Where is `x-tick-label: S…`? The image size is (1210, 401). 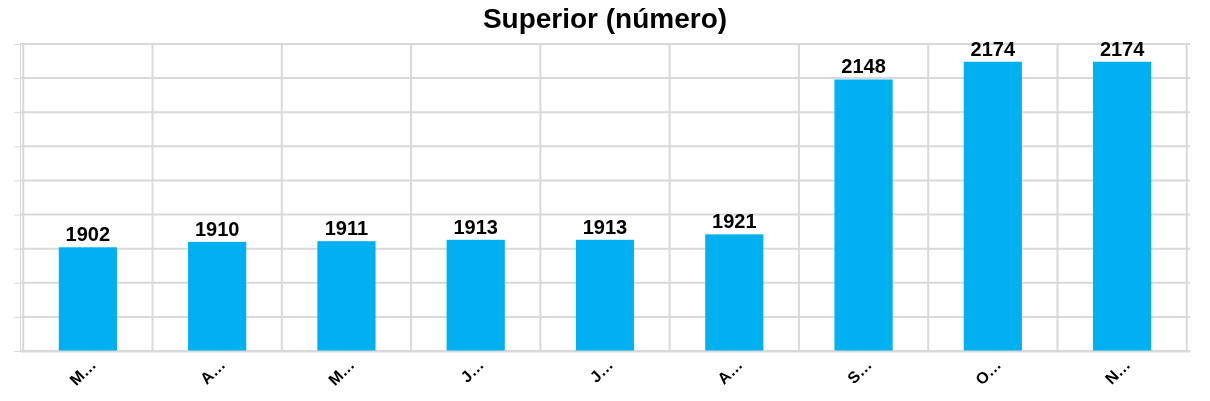
x-tick-label: S… is located at coordinates (859, 371).